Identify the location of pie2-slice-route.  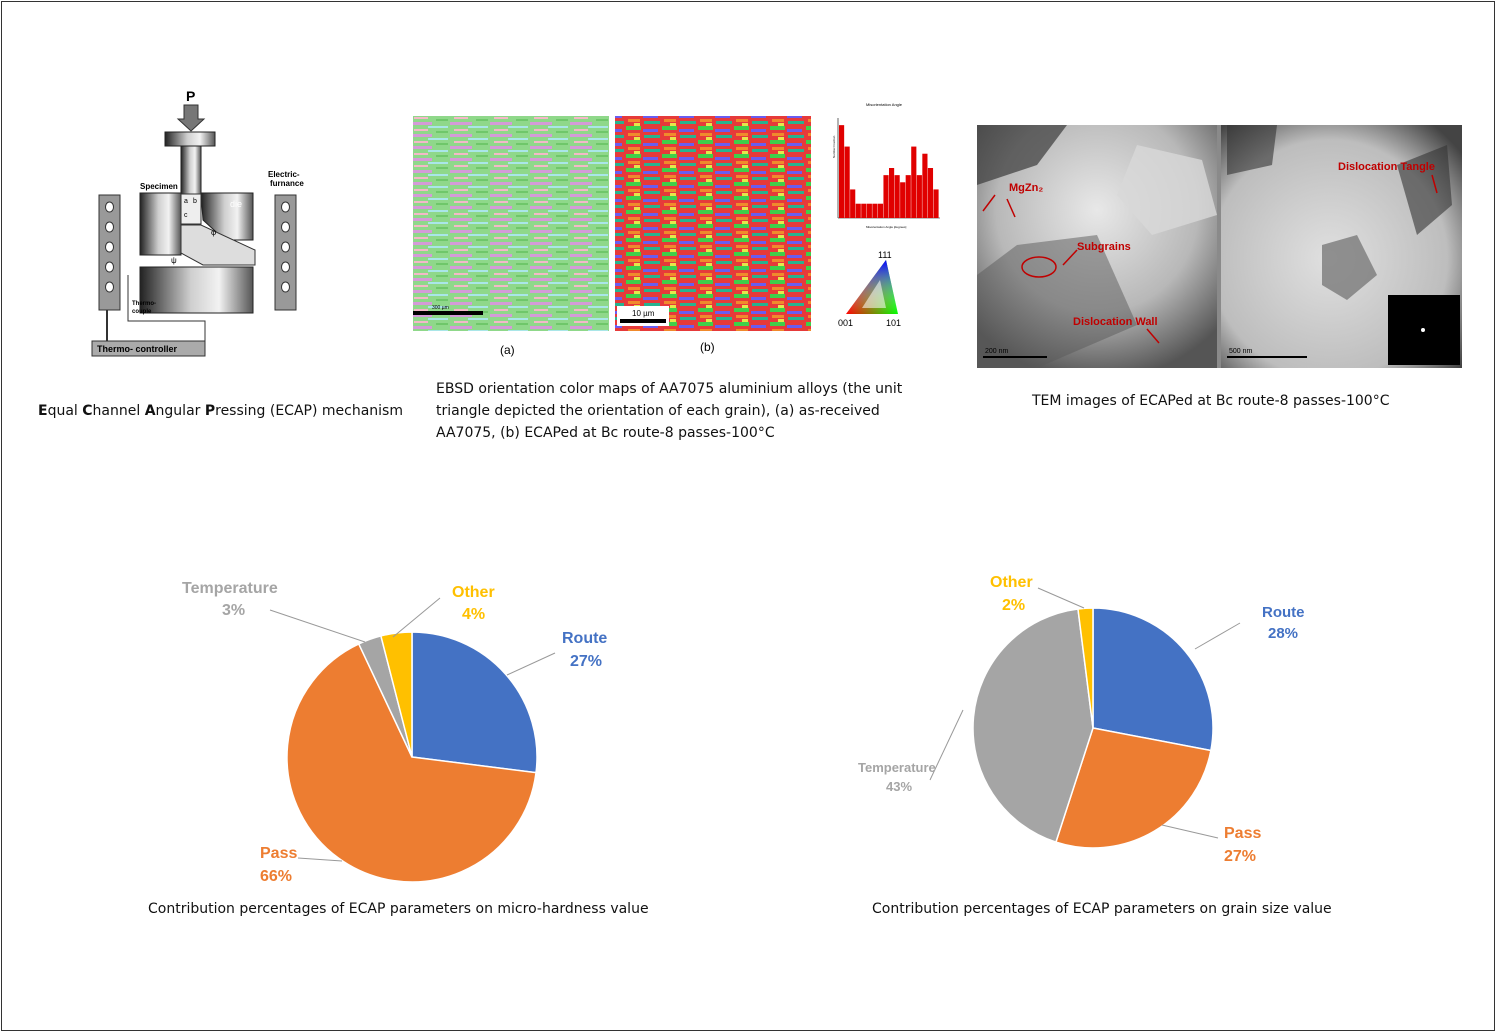
(1153, 679).